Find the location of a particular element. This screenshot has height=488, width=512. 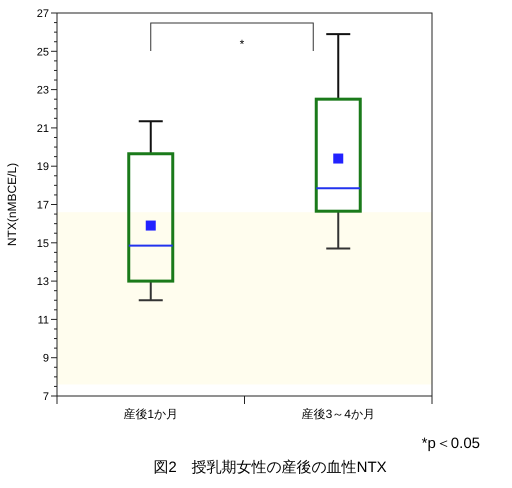

text: *p＜0.05 is located at coordinates (451, 443).